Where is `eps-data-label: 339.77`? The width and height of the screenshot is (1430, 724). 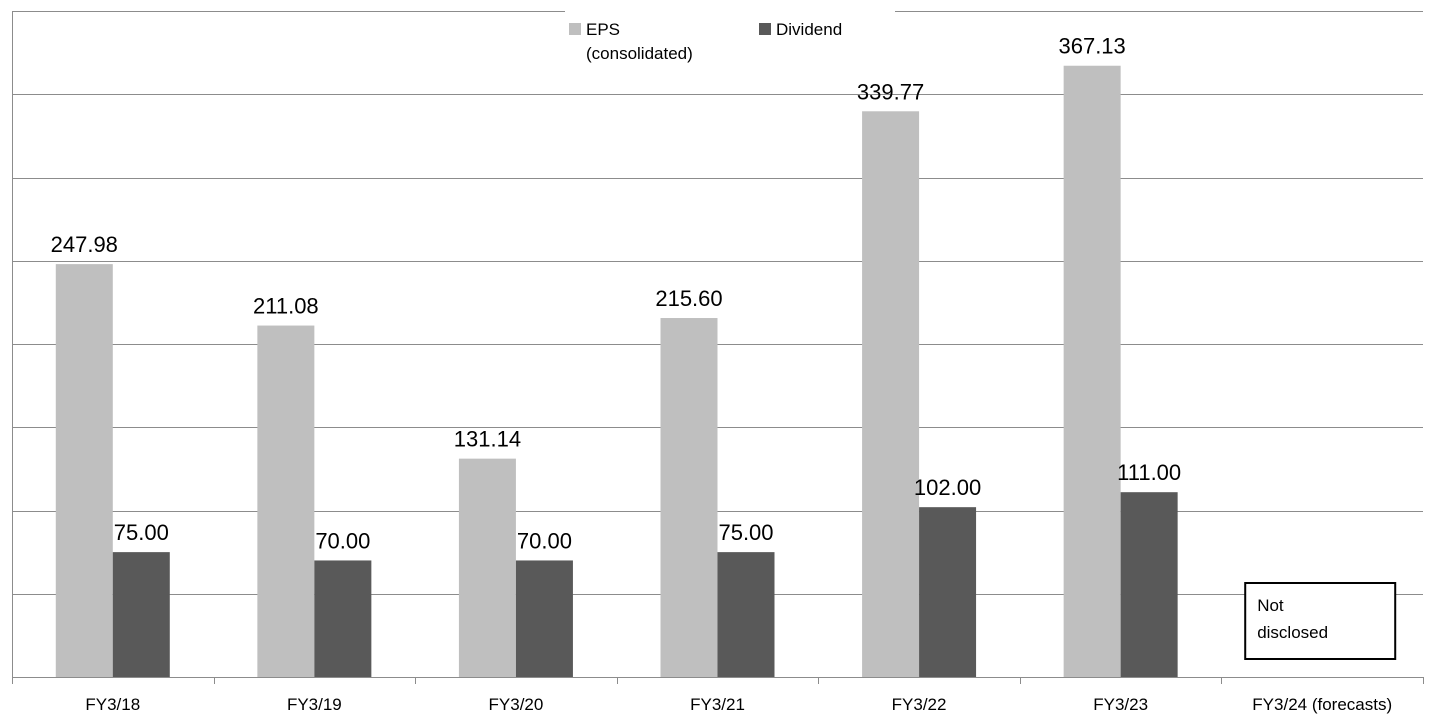 eps-data-label: 339.77 is located at coordinates (890, 91).